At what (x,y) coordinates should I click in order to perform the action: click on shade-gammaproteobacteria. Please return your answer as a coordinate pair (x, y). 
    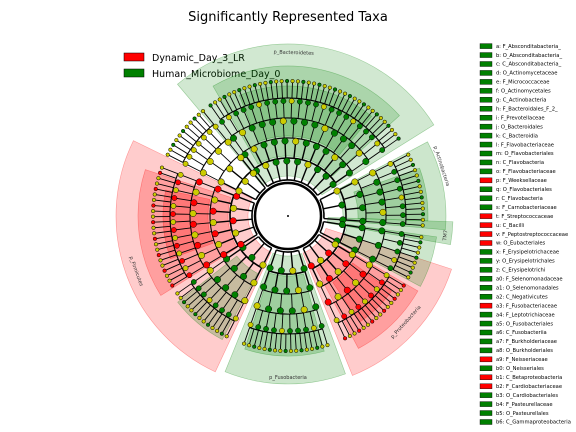
    Looking at the image, I should click on (388, 255).